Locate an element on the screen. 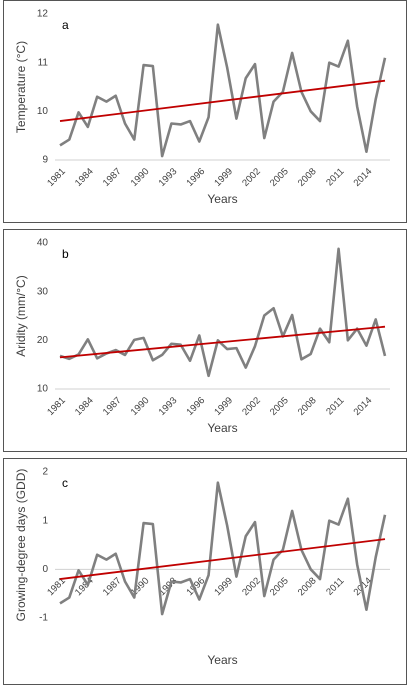 The height and width of the screenshot is (685, 410). y-tick-label: -1 is located at coordinates (43, 618).